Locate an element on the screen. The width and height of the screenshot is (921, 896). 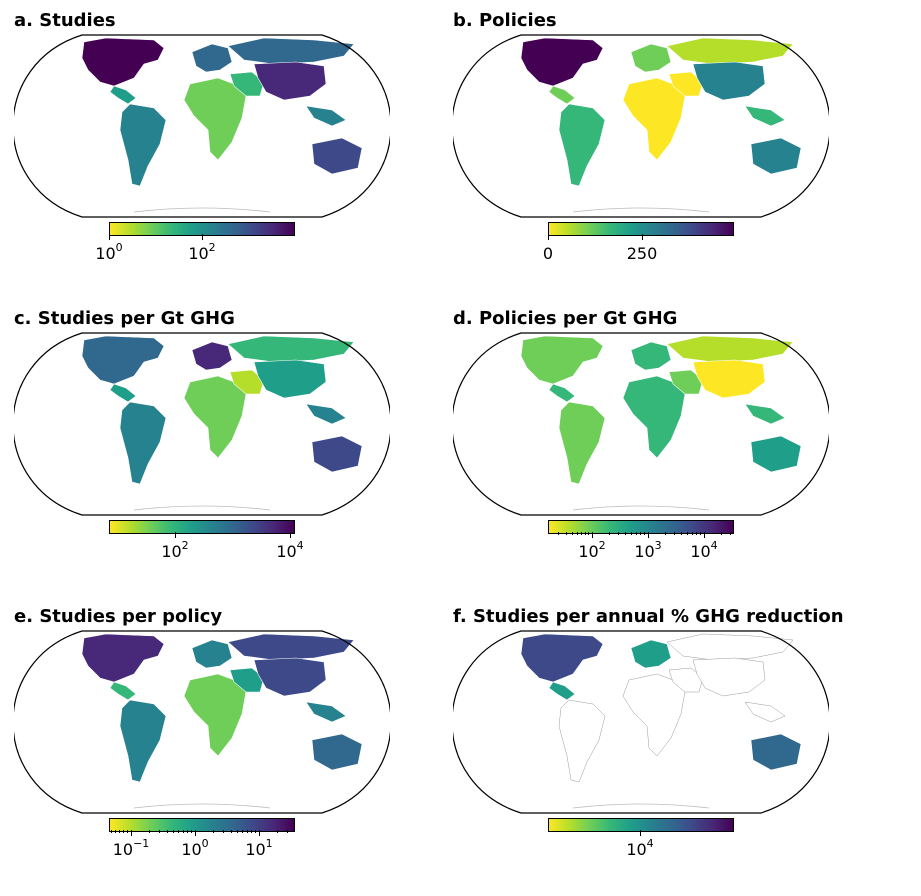
colorbar-ticks: 10⁰ 10² is located at coordinates (195, 254).